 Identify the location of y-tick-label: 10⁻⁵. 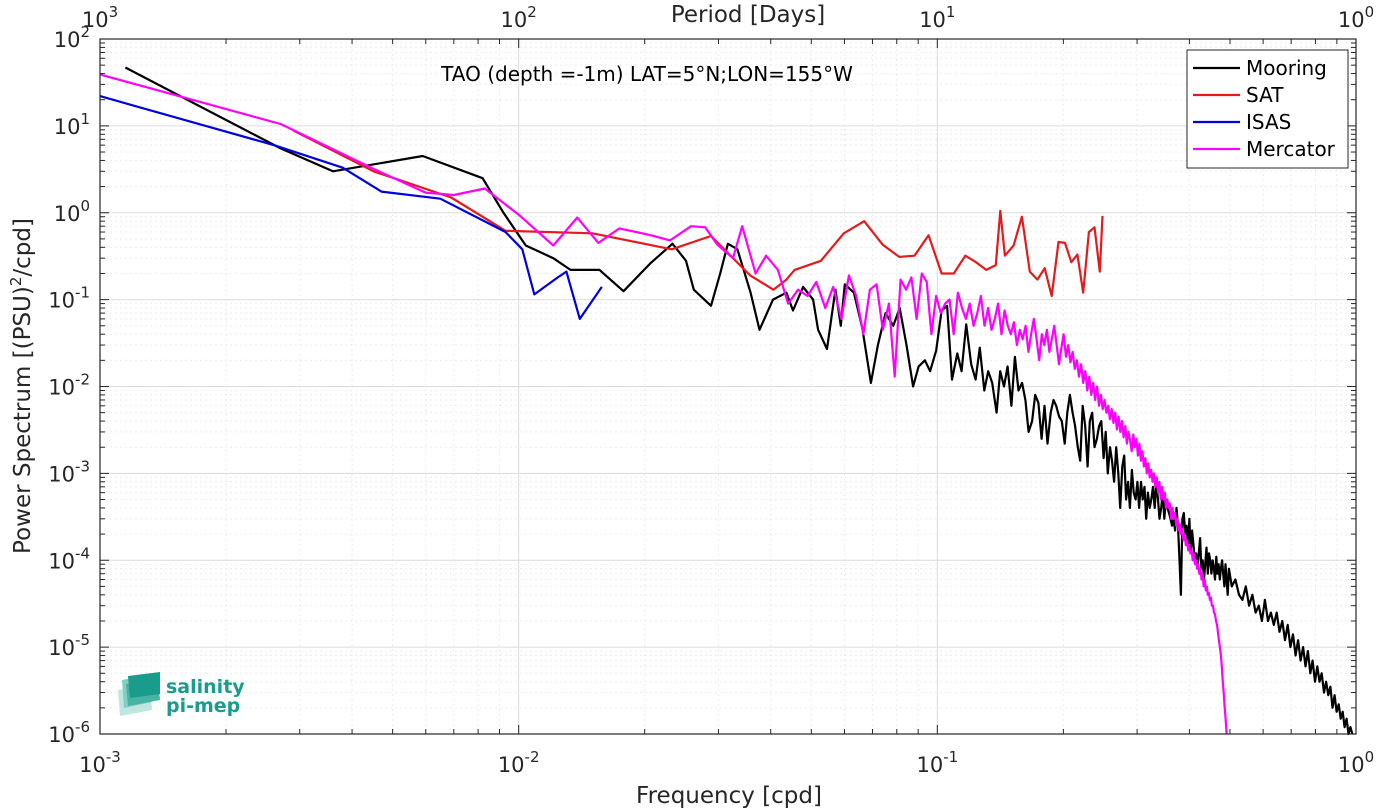
(69, 645).